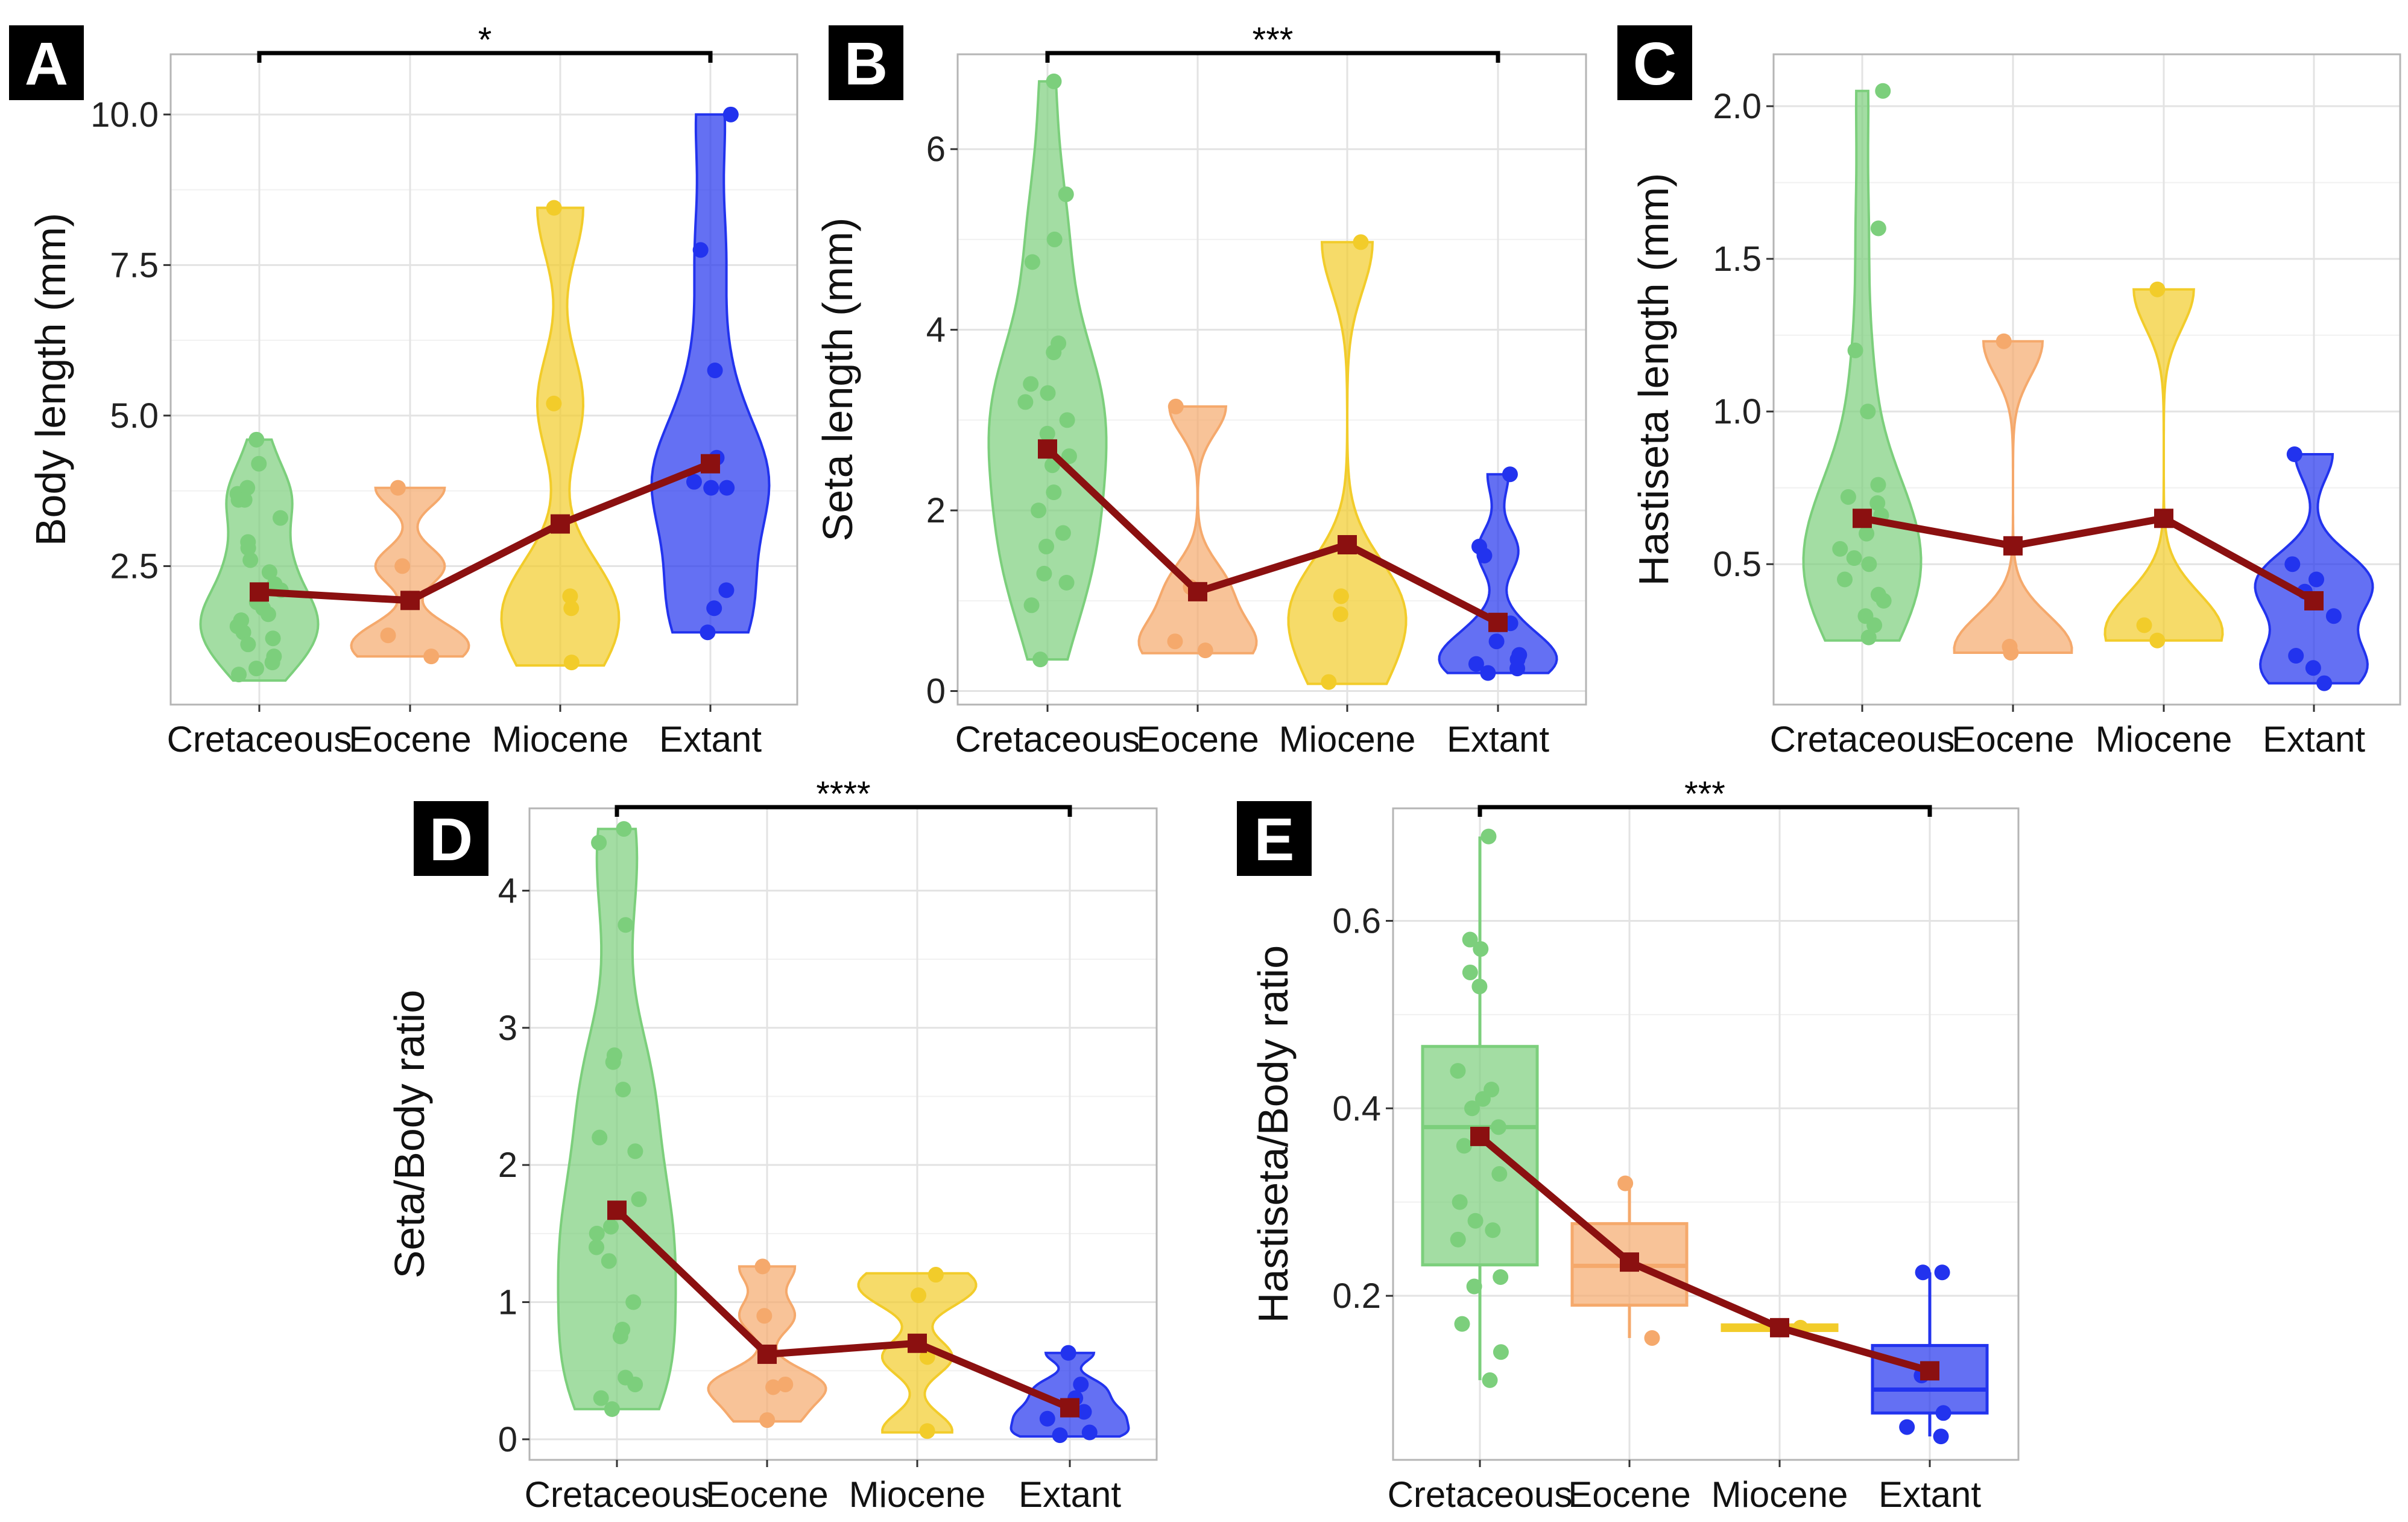  I want to click on y-axis-label: Hastiseta length (mm), so click(1654, 380).